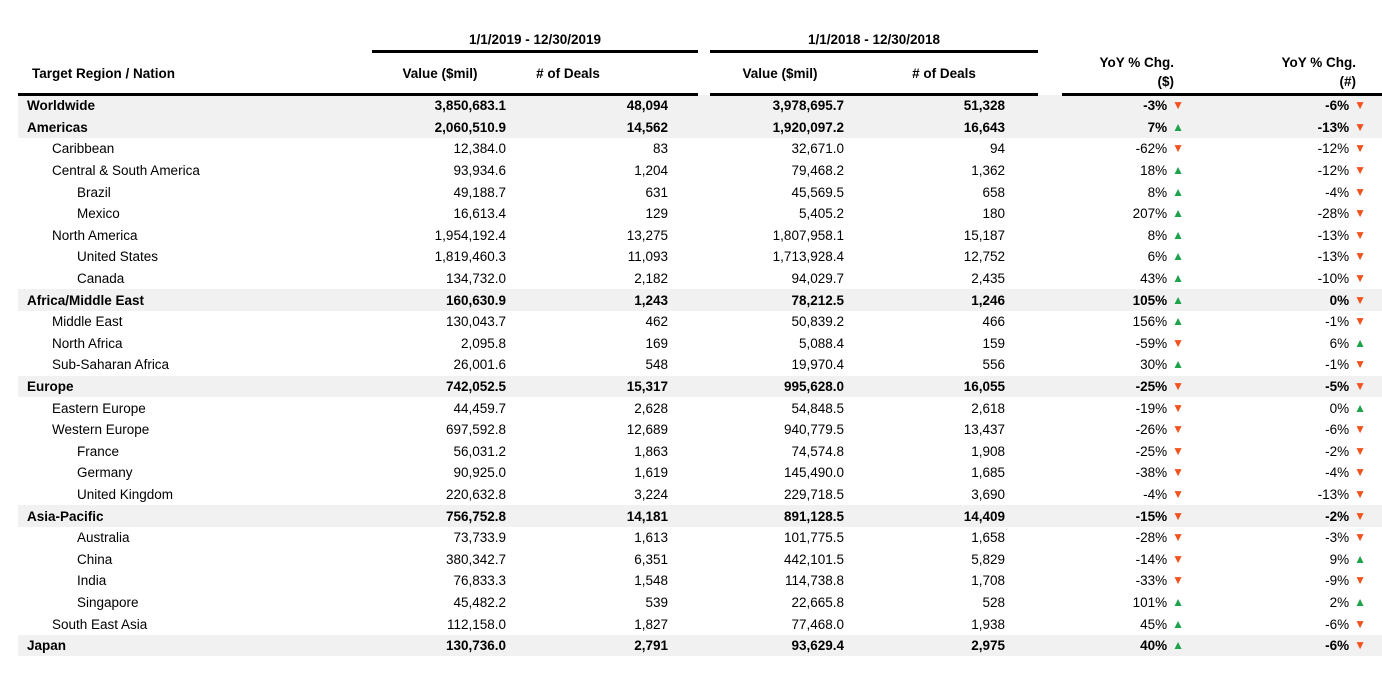 The image size is (1382, 674). What do you see at coordinates (99, 408) in the screenshot?
I see `region-cell: Eastern Europe` at bounding box center [99, 408].